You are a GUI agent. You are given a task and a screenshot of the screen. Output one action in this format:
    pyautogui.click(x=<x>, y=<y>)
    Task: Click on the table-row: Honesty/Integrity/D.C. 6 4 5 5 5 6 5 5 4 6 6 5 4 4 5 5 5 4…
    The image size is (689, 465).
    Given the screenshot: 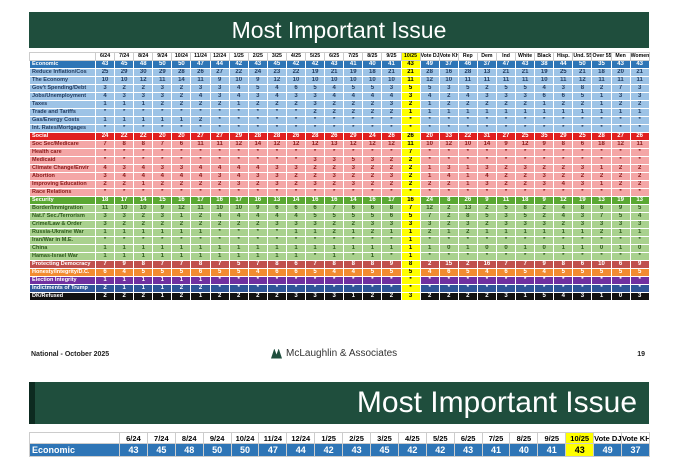 What is the action you would take?
    pyautogui.click(x=339, y=272)
    